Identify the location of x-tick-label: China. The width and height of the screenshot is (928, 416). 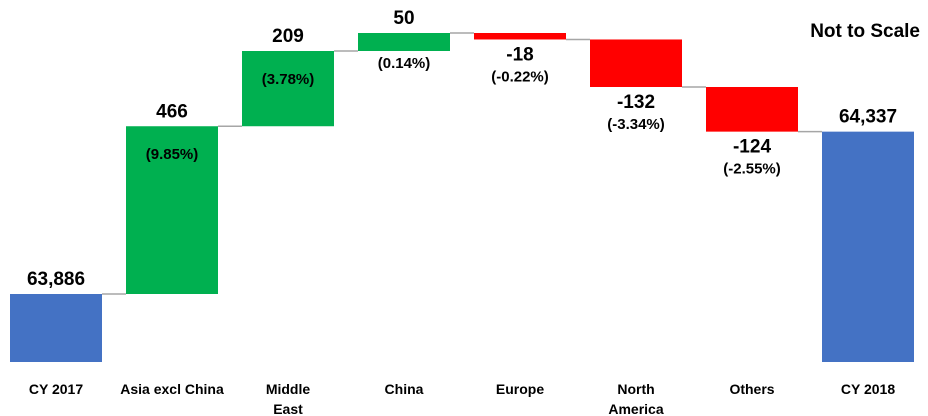
(404, 389).